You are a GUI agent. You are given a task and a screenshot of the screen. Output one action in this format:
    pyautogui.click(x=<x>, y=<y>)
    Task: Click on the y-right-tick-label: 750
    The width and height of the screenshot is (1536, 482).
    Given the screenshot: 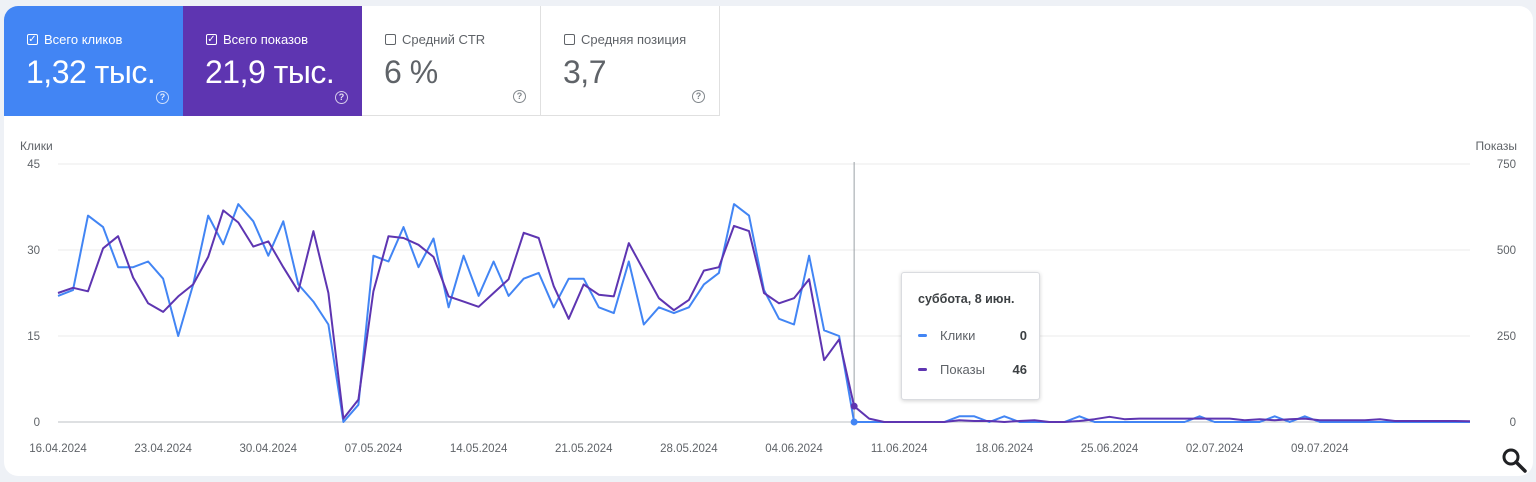 What is the action you would take?
    pyautogui.click(x=1506, y=165)
    